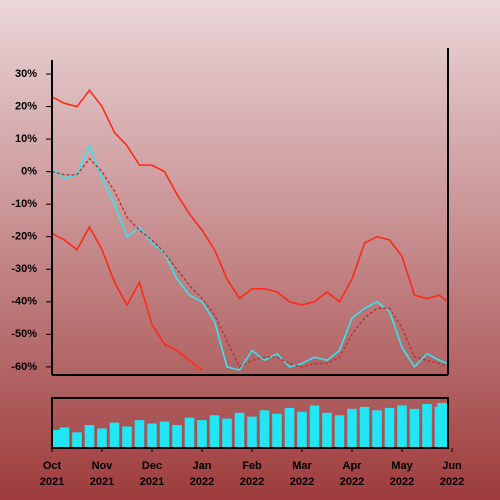  Describe the element at coordinates (302, 466) in the screenshot. I see `x-tick-label: Mar` at that location.